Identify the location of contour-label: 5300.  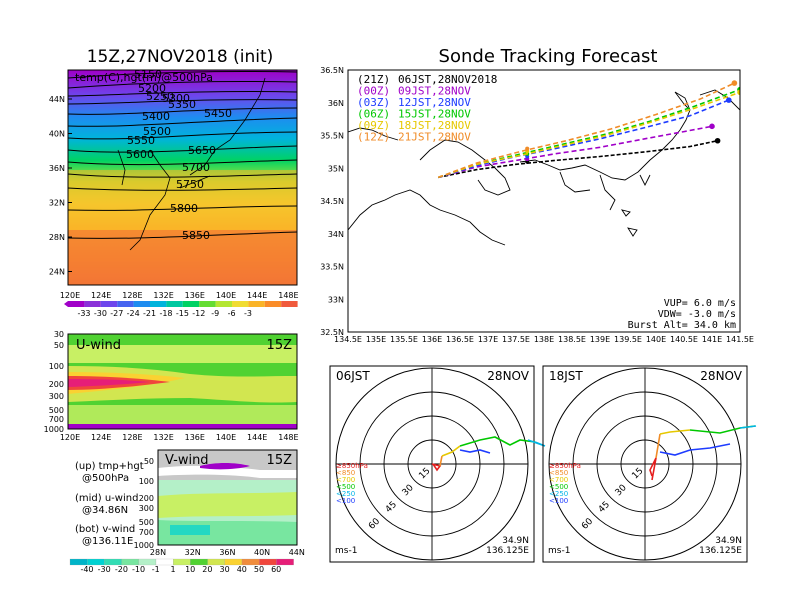
(176, 98).